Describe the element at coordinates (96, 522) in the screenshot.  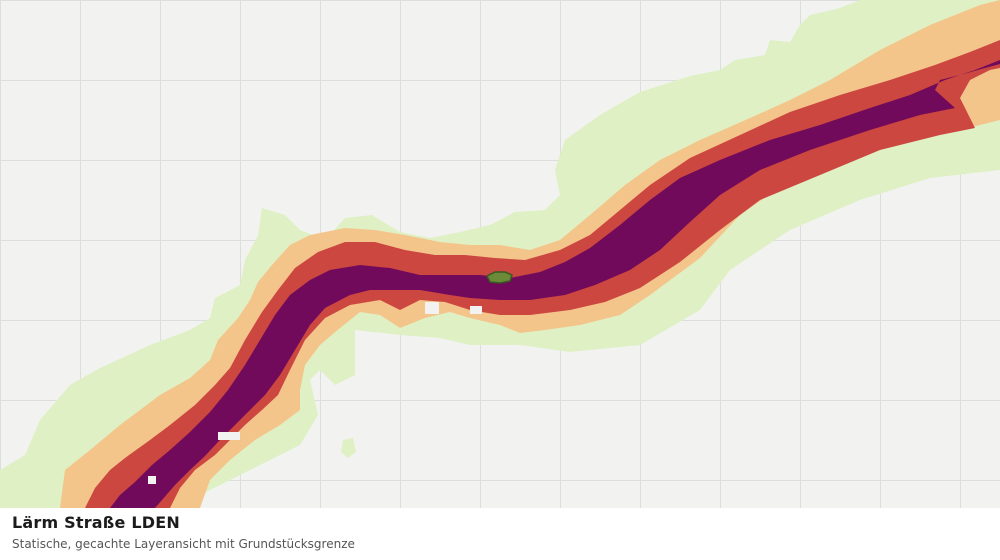
I see `layer-title: Lärm Straße LDEN` at that location.